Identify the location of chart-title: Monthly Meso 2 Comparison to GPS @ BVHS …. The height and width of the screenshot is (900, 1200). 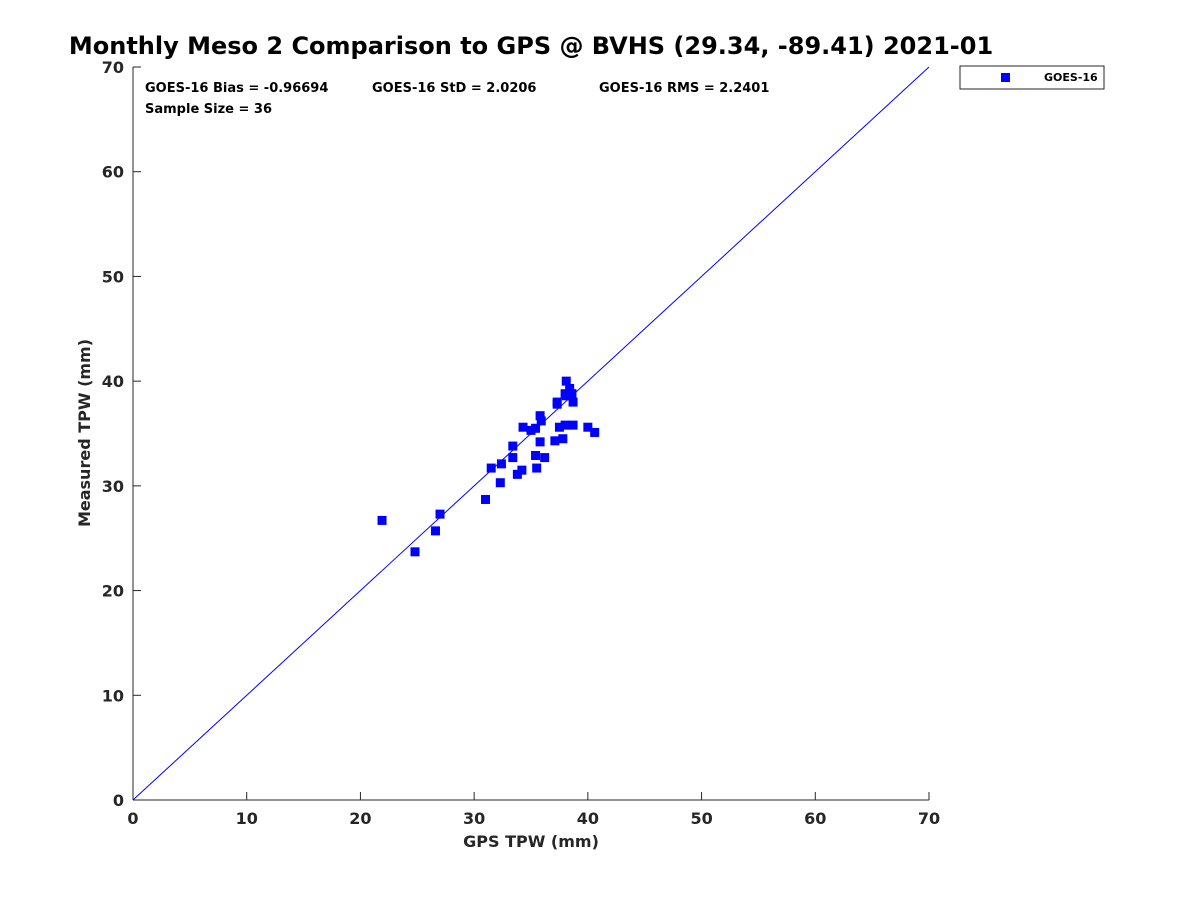
(531, 46).